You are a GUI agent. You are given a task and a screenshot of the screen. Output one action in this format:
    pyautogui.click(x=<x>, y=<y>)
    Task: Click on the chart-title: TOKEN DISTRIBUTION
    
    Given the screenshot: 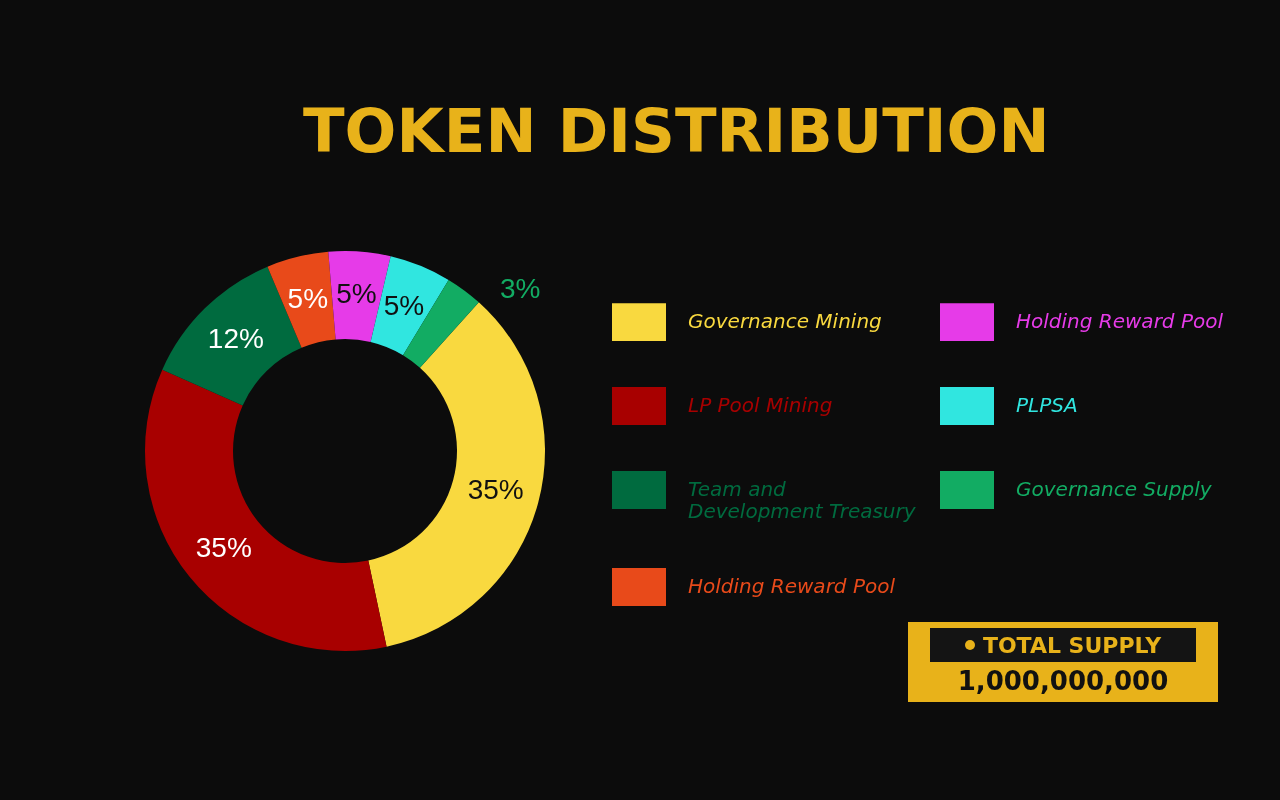 What is the action you would take?
    pyautogui.click(x=676, y=130)
    